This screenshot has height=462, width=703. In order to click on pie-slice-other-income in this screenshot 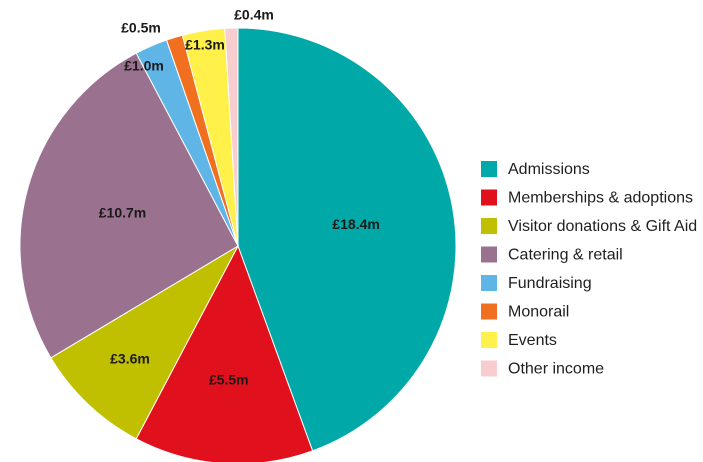, I will do `click(231, 137)`.